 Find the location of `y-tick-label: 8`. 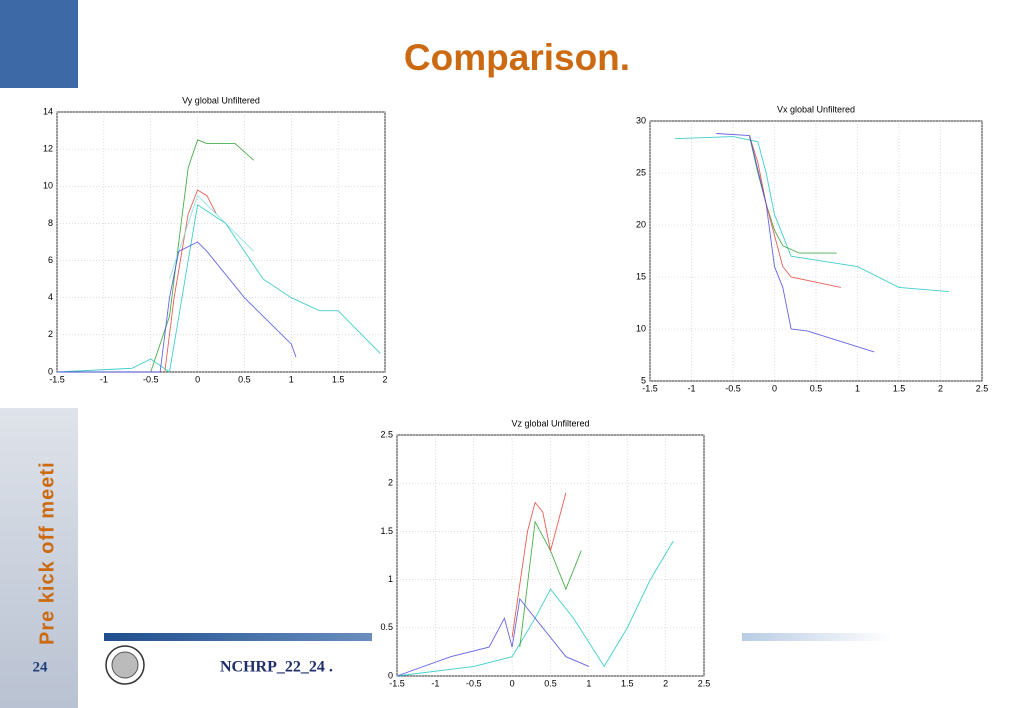

y-tick-label: 8 is located at coordinates (50, 223).